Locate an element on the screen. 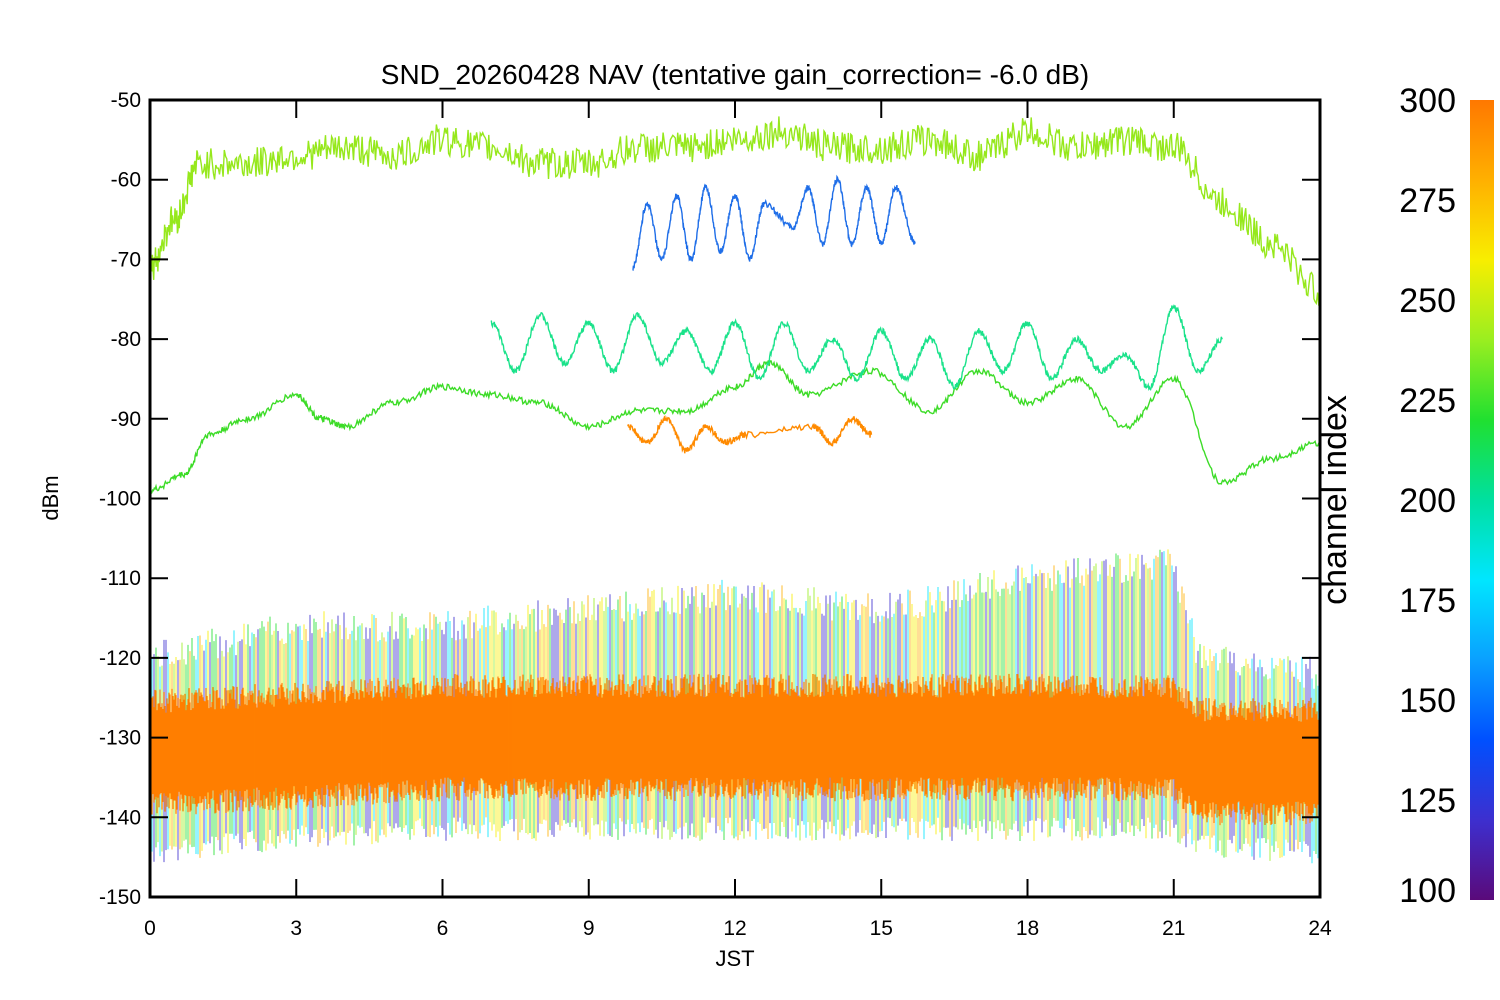 The image size is (1500, 1000). y-tick-label: -80 is located at coordinates (126, 339).